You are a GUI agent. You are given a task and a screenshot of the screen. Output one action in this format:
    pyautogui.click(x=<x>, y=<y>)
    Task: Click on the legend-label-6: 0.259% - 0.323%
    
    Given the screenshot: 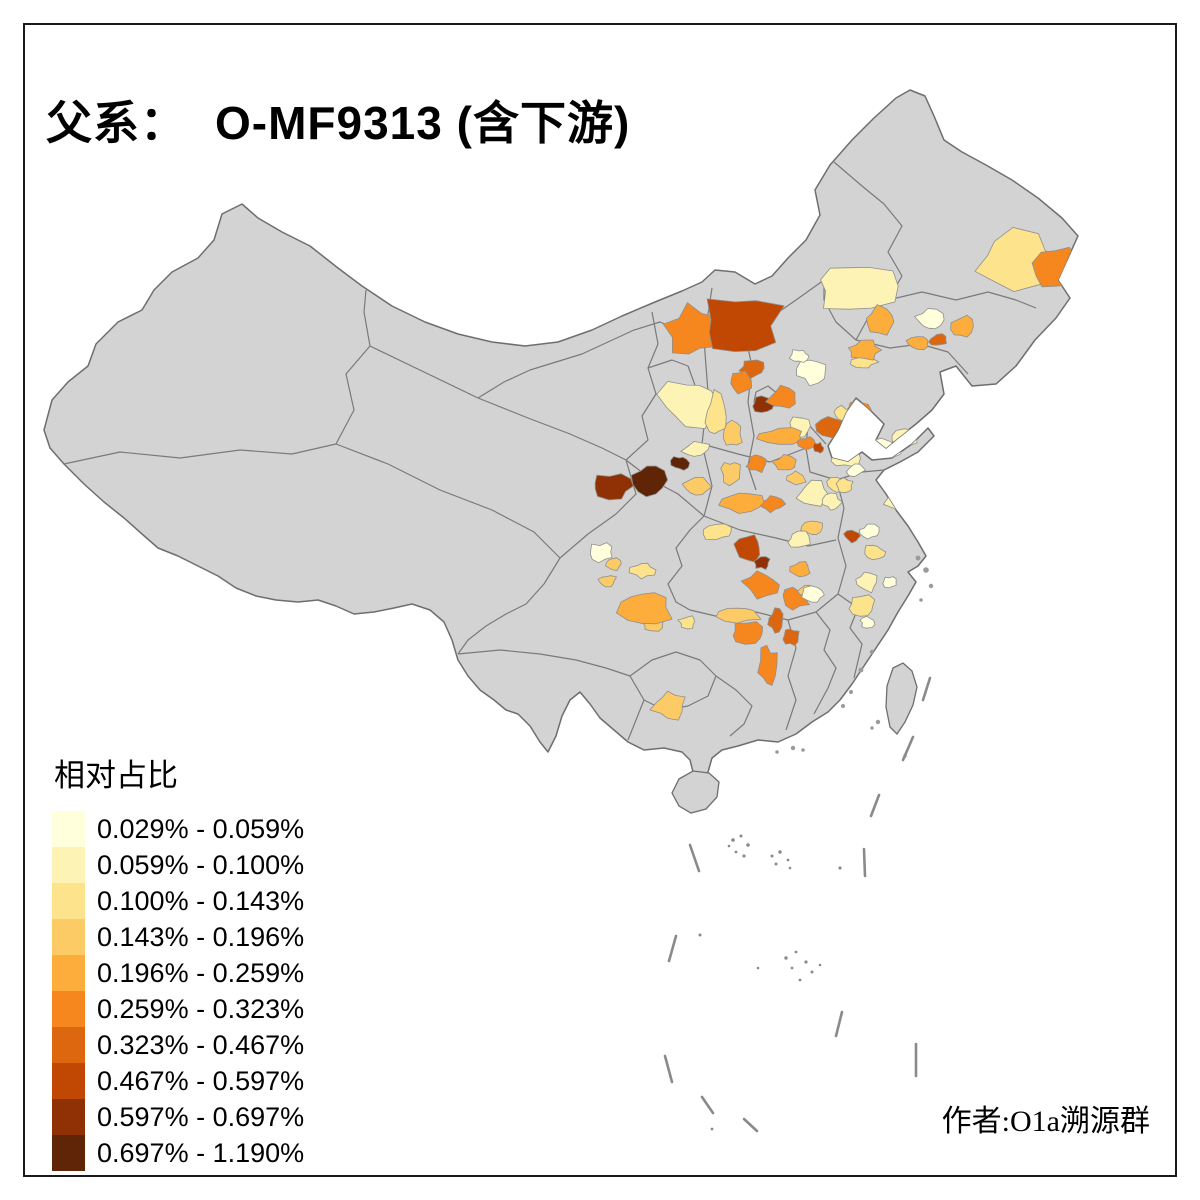 What is the action you would take?
    pyautogui.click(x=201, y=1008)
    